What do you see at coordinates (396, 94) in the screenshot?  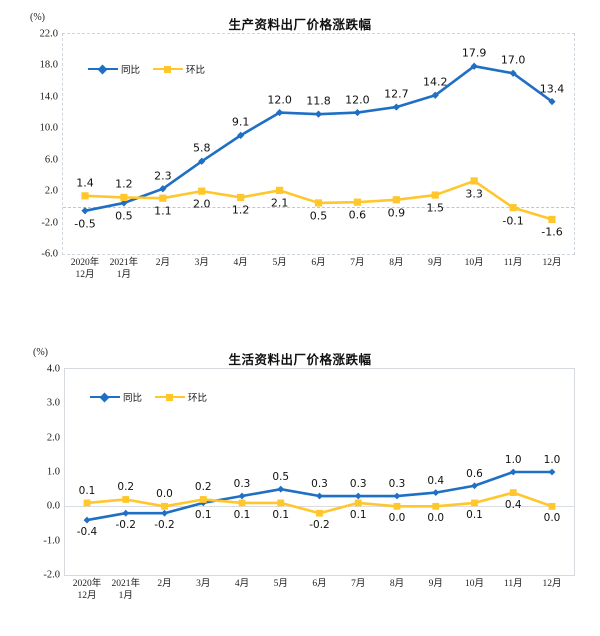 I see `data-label: 12.7` at bounding box center [396, 94].